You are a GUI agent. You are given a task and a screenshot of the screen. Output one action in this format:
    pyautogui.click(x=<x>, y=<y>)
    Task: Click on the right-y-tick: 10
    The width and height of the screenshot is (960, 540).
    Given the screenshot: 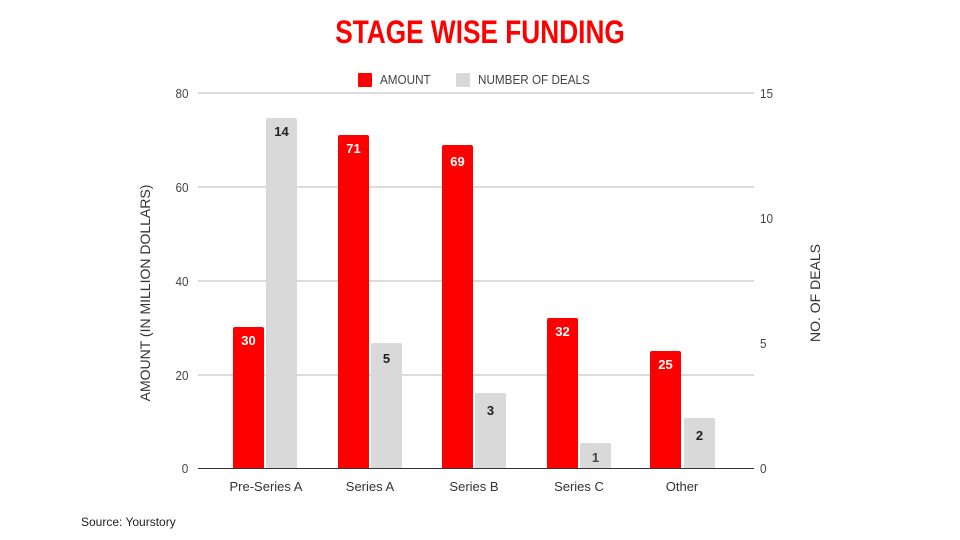 What is the action you would take?
    pyautogui.click(x=767, y=218)
    